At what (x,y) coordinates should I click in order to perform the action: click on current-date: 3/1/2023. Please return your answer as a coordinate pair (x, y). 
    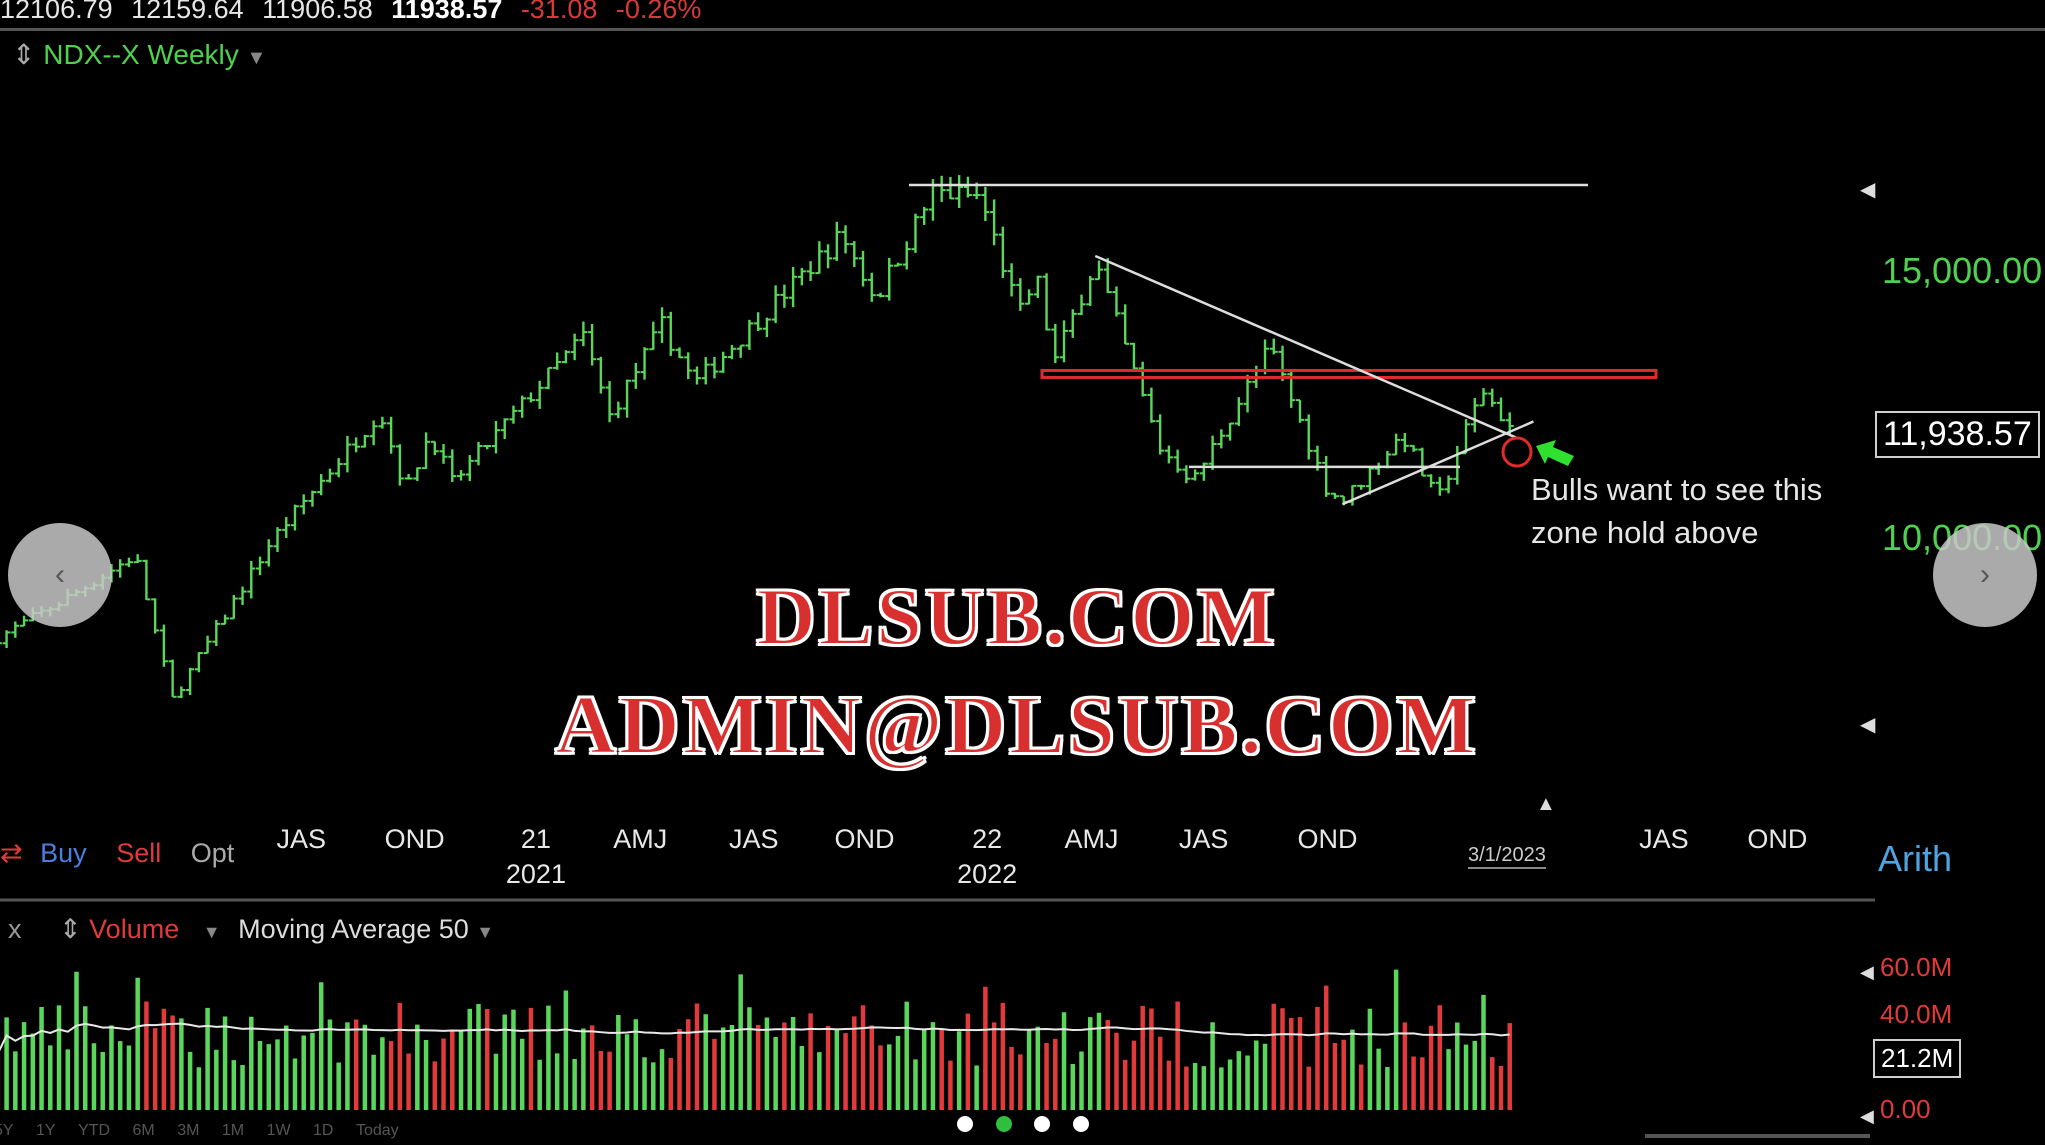
    Looking at the image, I should click on (1507, 856).